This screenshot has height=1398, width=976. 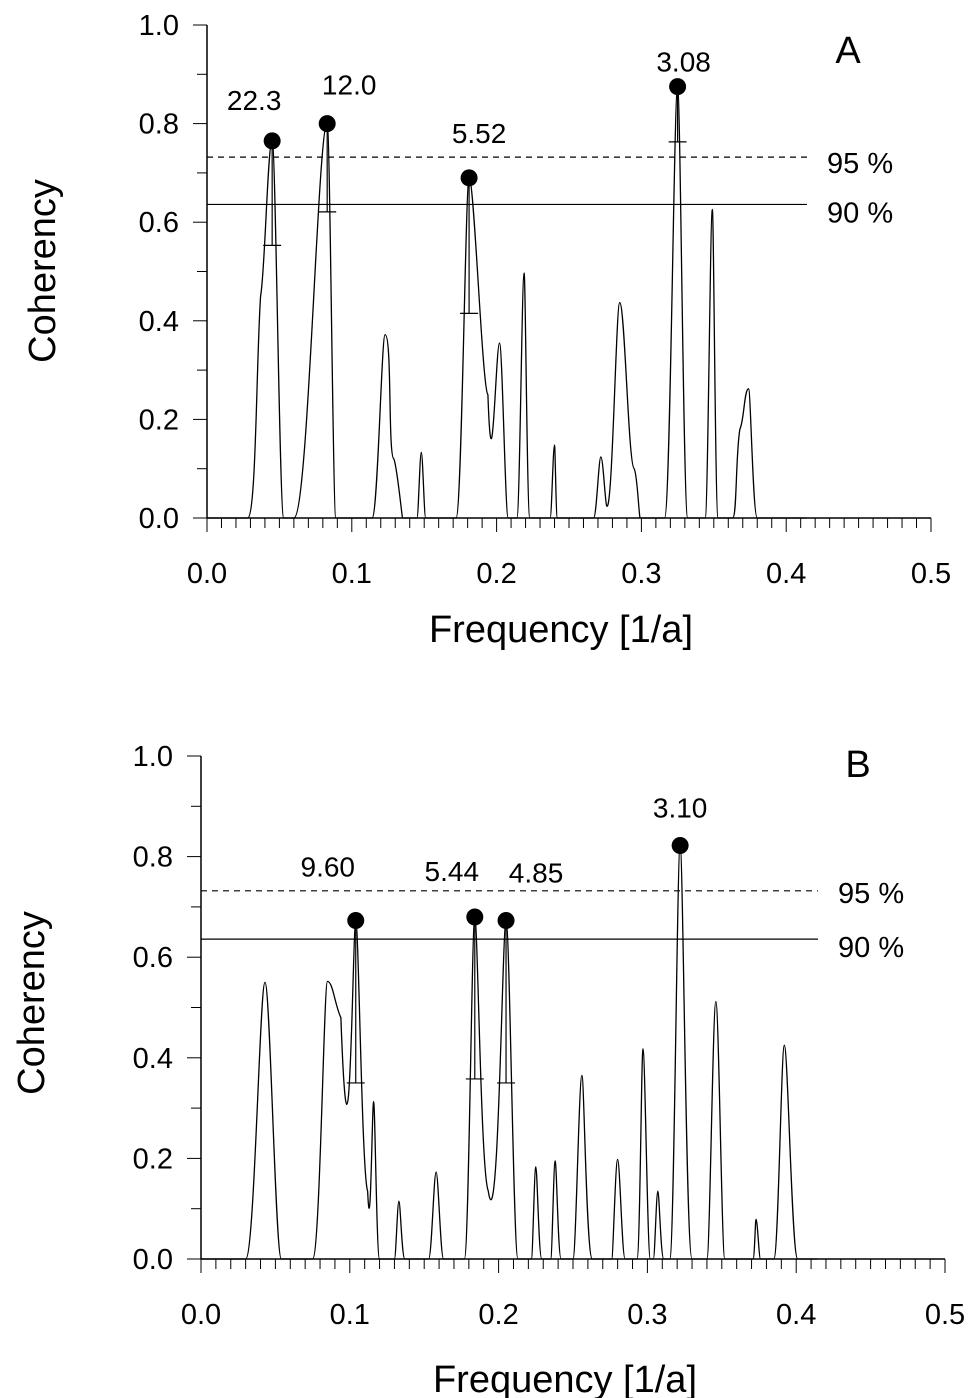 What do you see at coordinates (479, 133) in the screenshot?
I see `peak-label: 5.52` at bounding box center [479, 133].